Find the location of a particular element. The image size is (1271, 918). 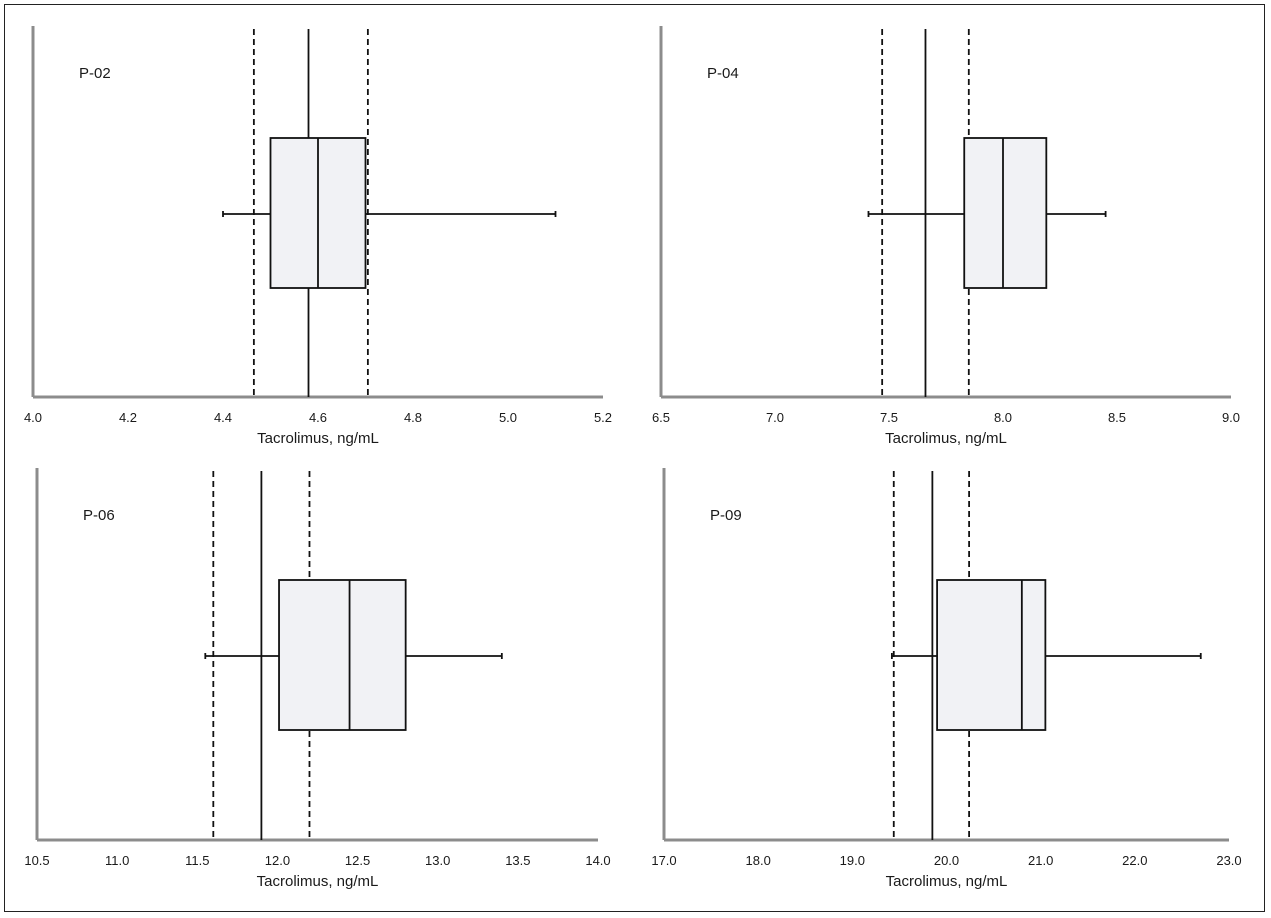

x-tick-label: 14.0 is located at coordinates (597, 860).